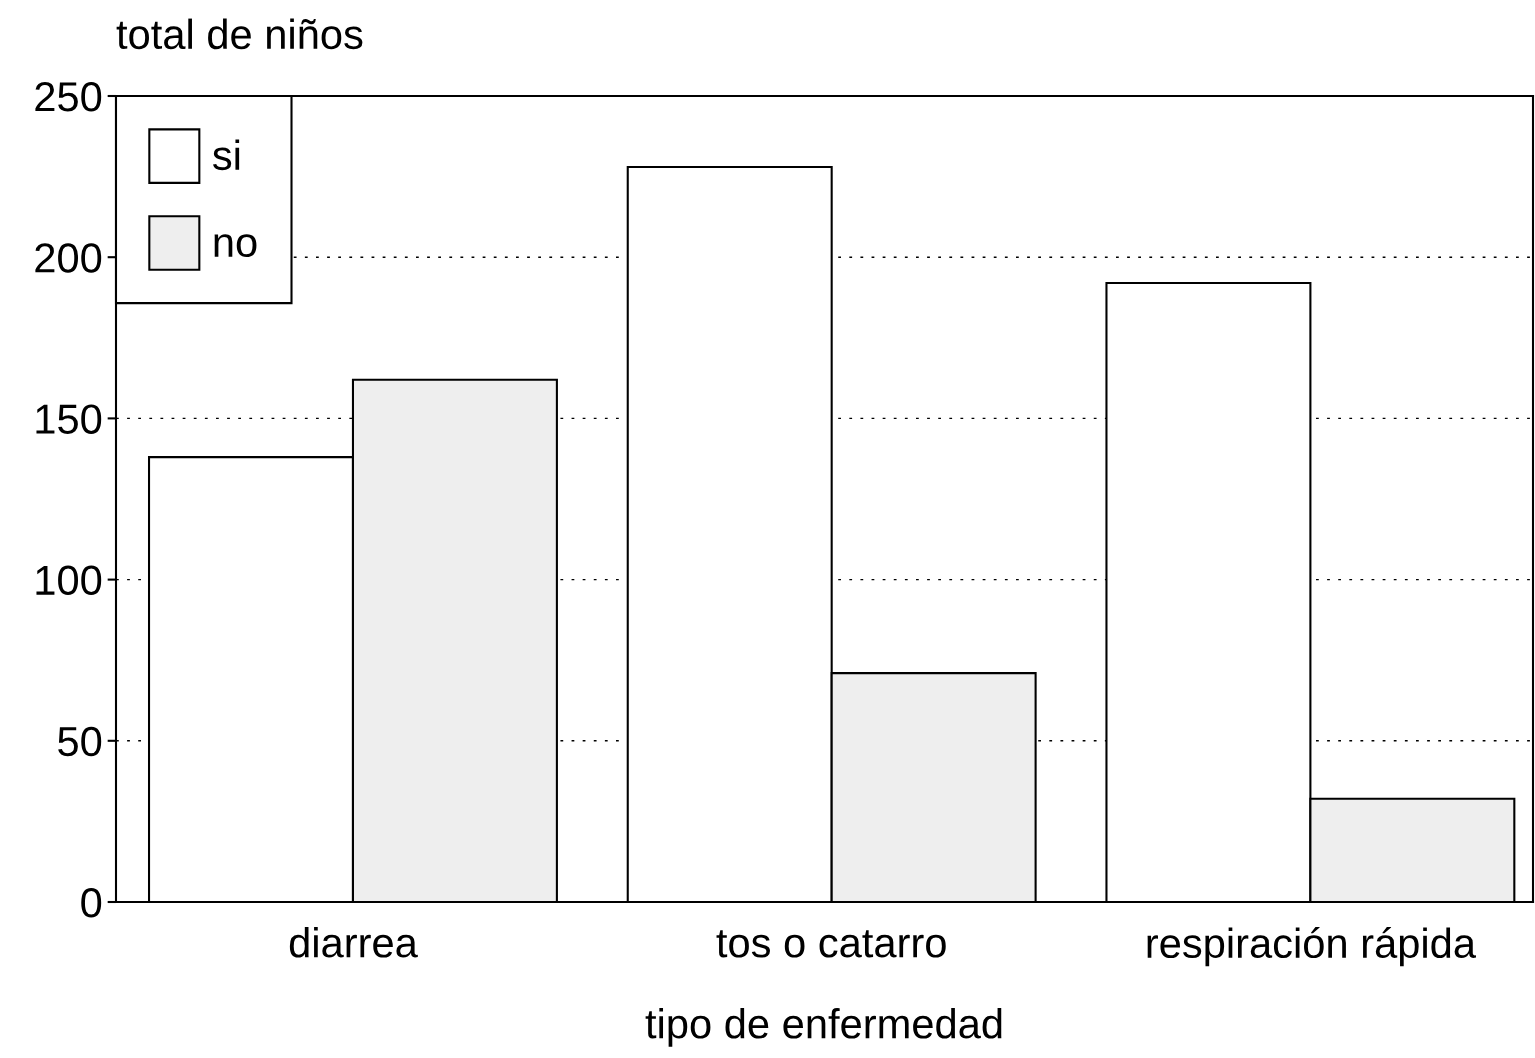  I want to click on legend-label: si, so click(226, 155).